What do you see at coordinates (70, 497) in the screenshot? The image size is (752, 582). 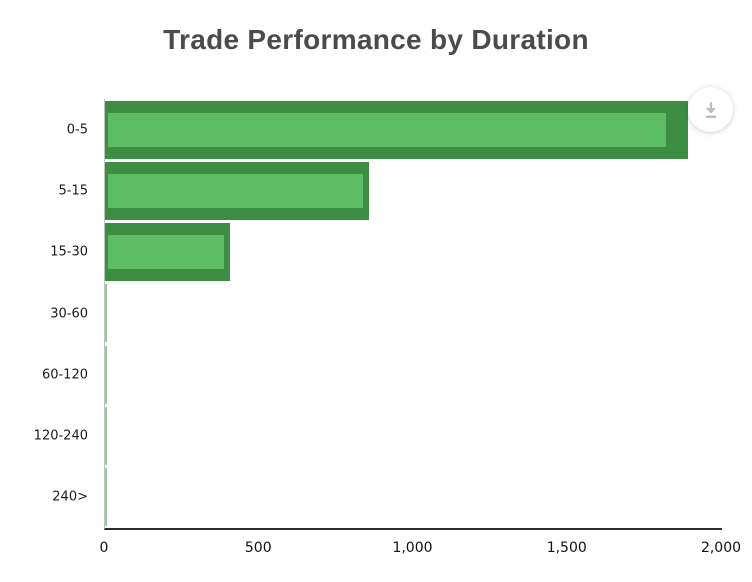 I see `y-axis-label: 240>` at bounding box center [70, 497].